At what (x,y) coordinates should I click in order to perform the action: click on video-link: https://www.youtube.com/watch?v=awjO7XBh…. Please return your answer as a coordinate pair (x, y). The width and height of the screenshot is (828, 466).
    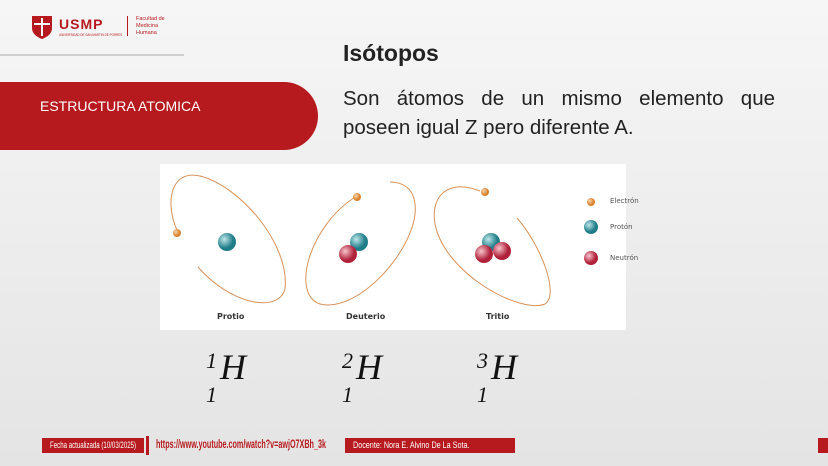
    Looking at the image, I should click on (241, 444).